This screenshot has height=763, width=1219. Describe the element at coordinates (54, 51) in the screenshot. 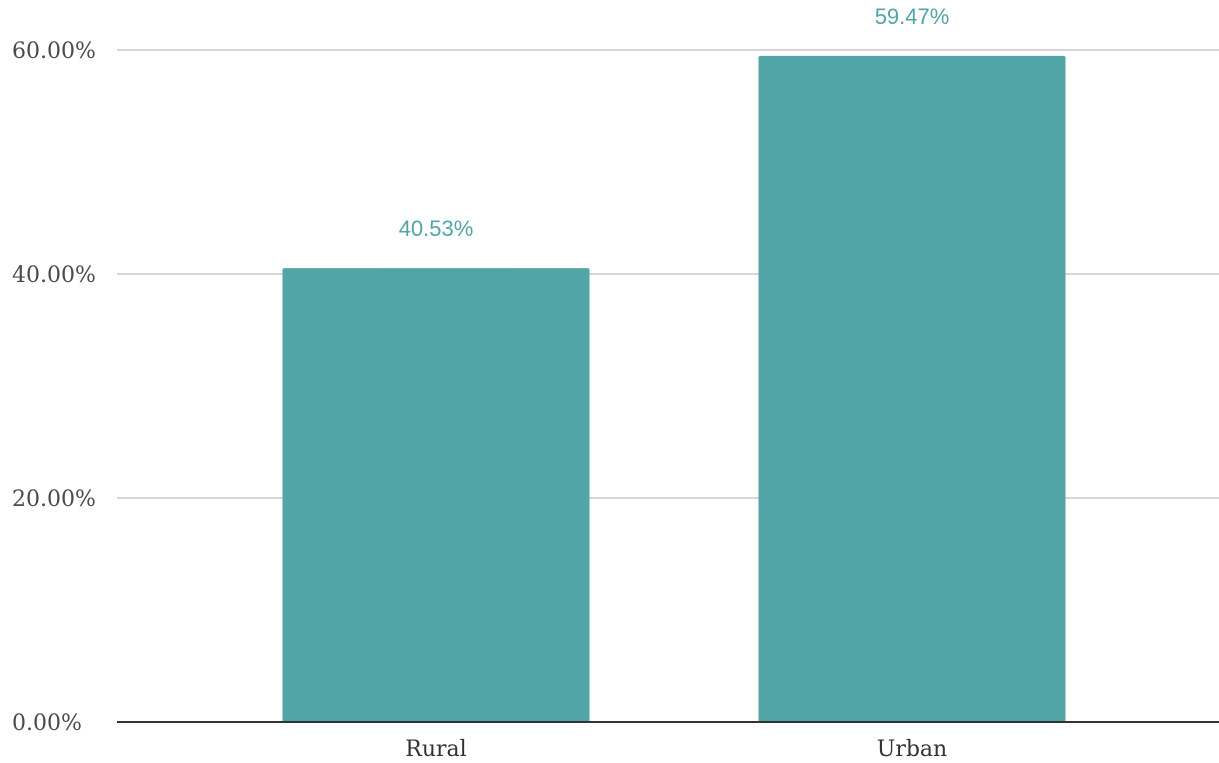

I see `y-tick-label: 60.00%` at that location.